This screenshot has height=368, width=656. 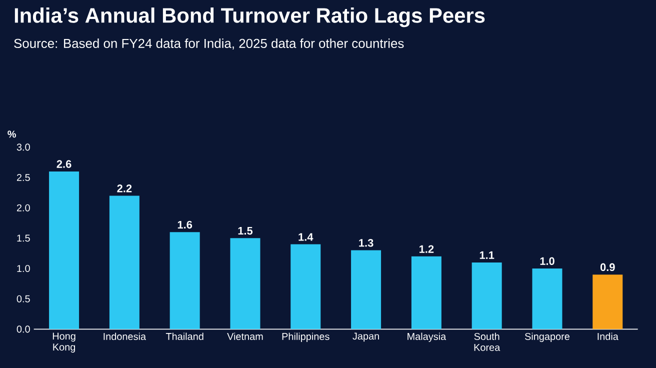 I want to click on data-label: 0.9, so click(x=607, y=267).